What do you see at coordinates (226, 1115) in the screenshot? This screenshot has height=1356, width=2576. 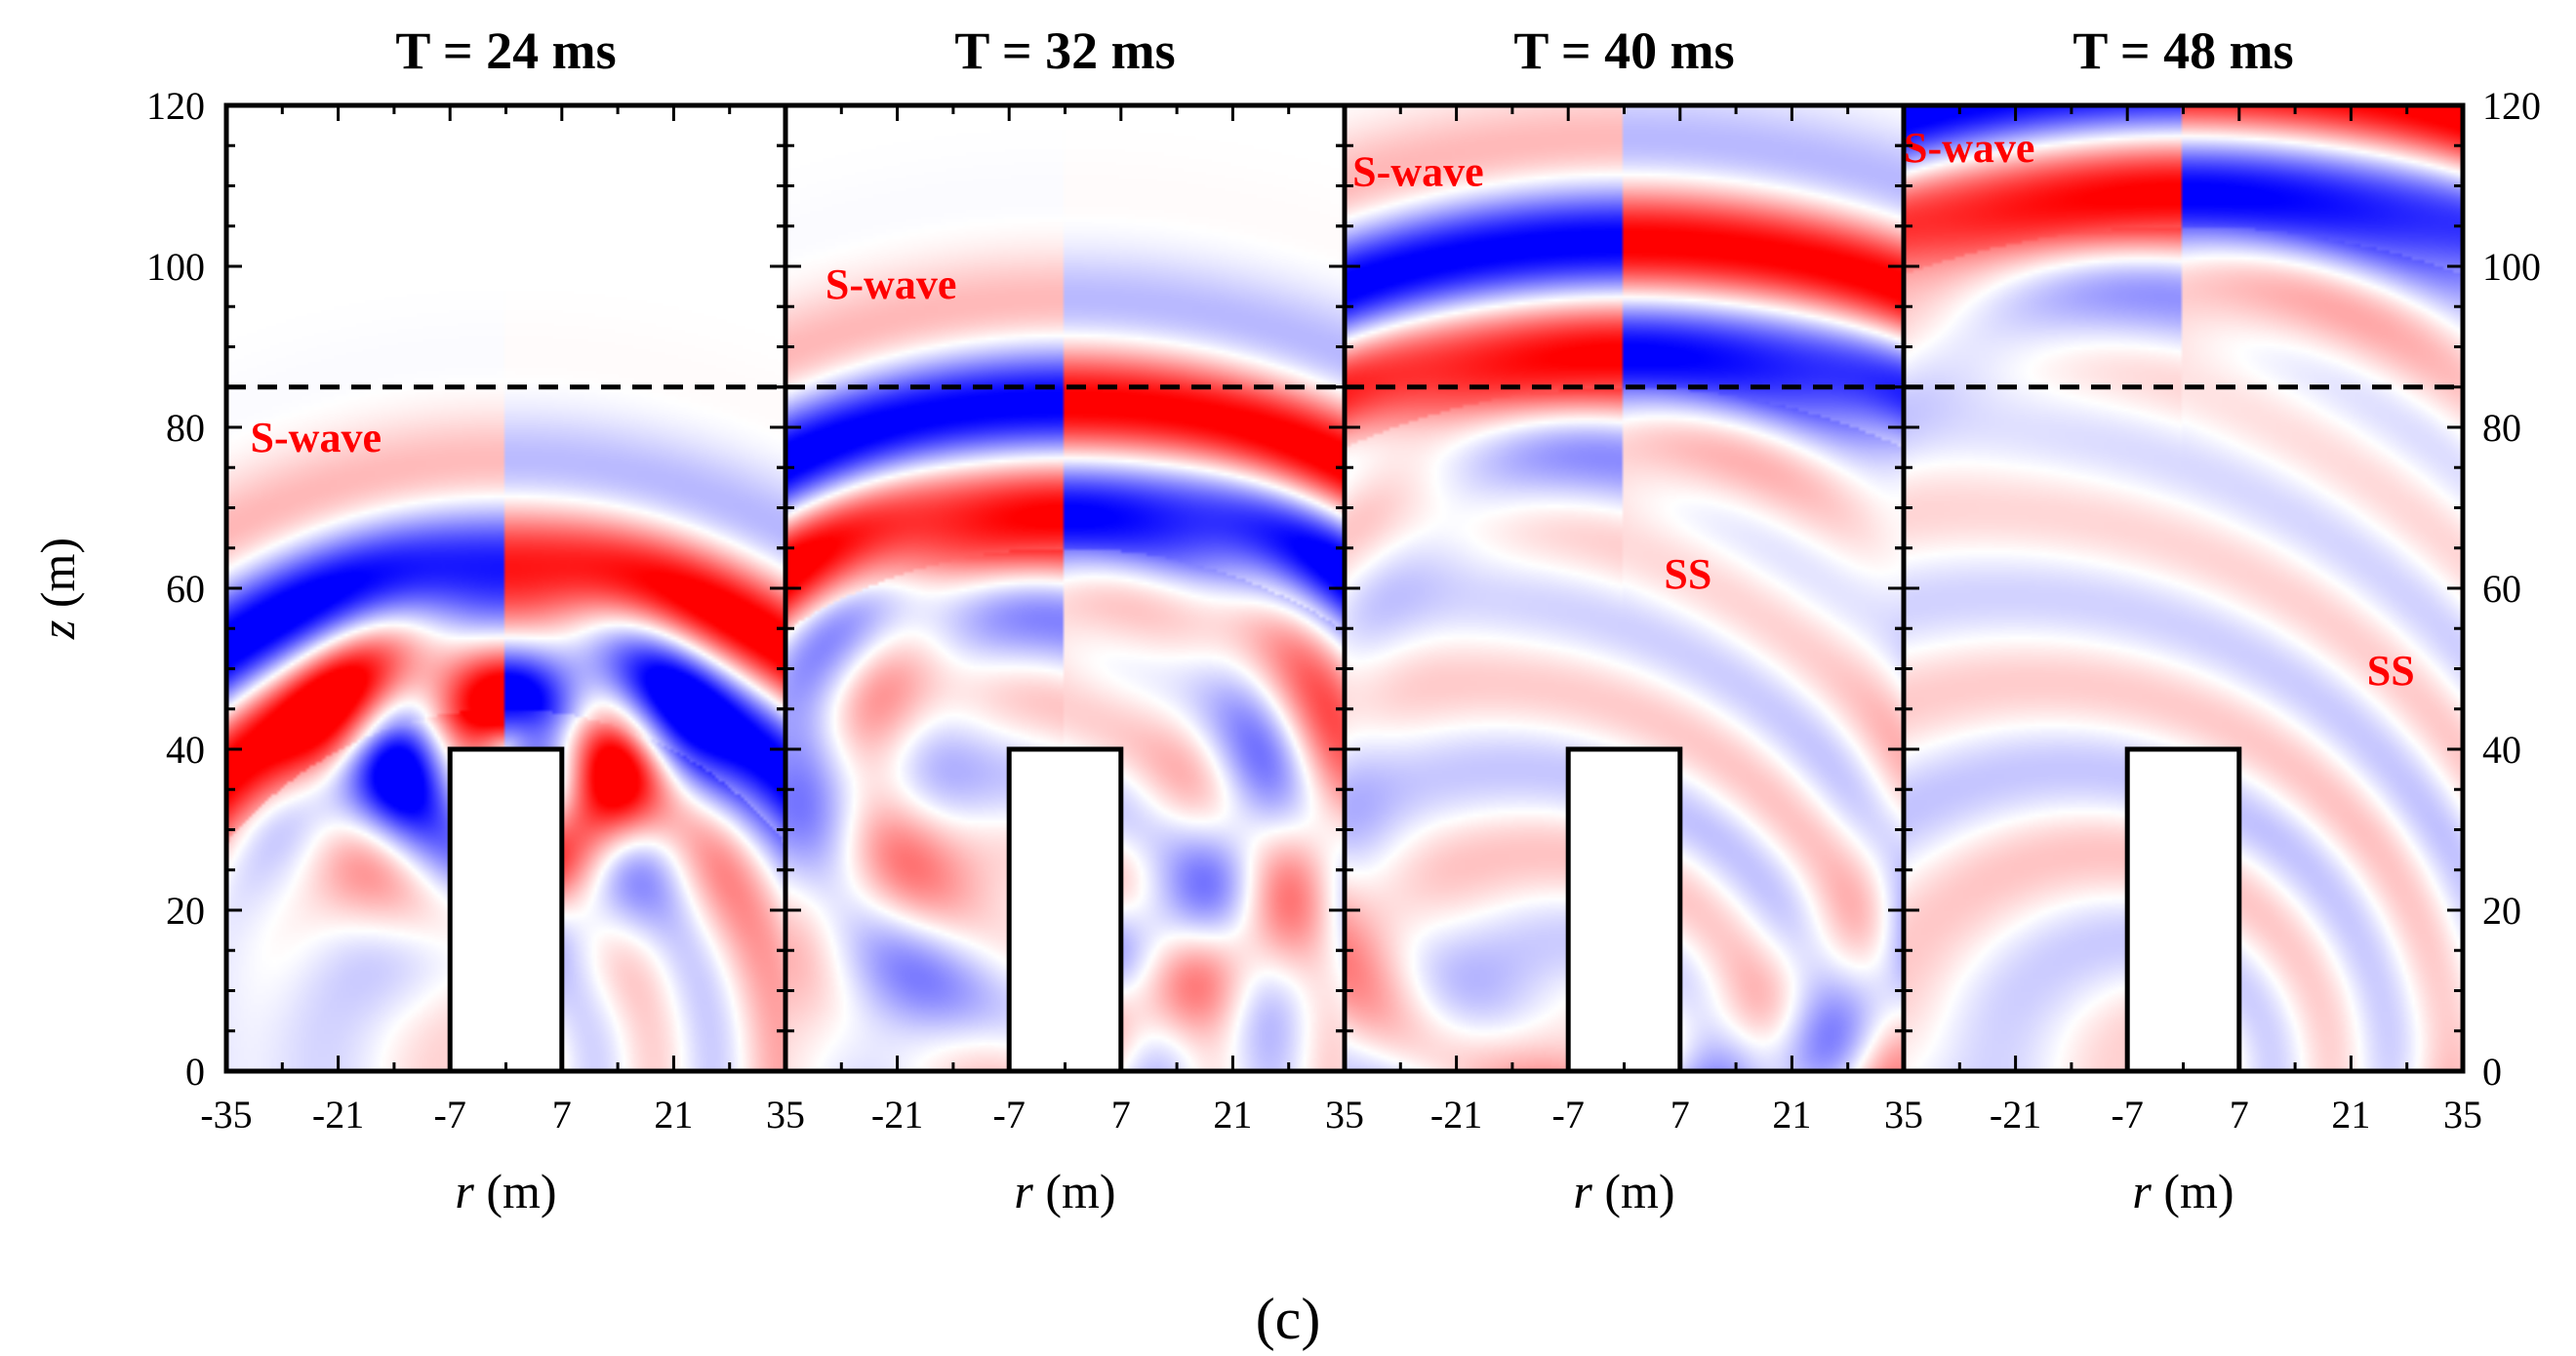 I see `x-tick-label: -35` at bounding box center [226, 1115].